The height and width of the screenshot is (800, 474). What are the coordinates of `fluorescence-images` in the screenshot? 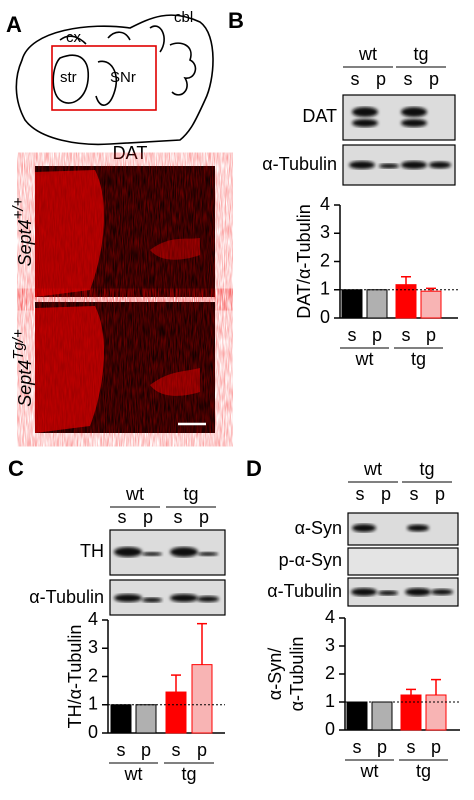 It's located at (125, 299).